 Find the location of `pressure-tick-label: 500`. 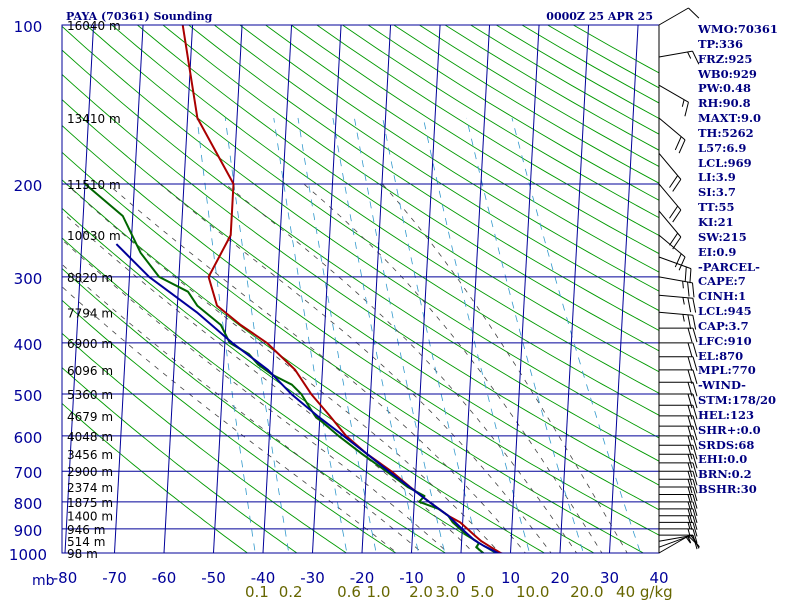

pressure-tick-label: 500 is located at coordinates (28, 396).